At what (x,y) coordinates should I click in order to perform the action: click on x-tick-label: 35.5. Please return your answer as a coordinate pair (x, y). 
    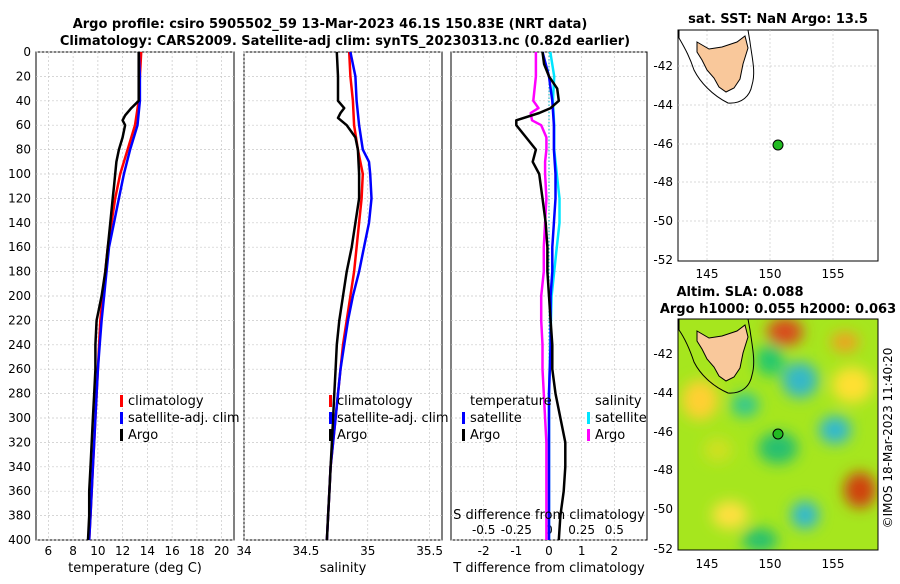
    Looking at the image, I should click on (429, 551).